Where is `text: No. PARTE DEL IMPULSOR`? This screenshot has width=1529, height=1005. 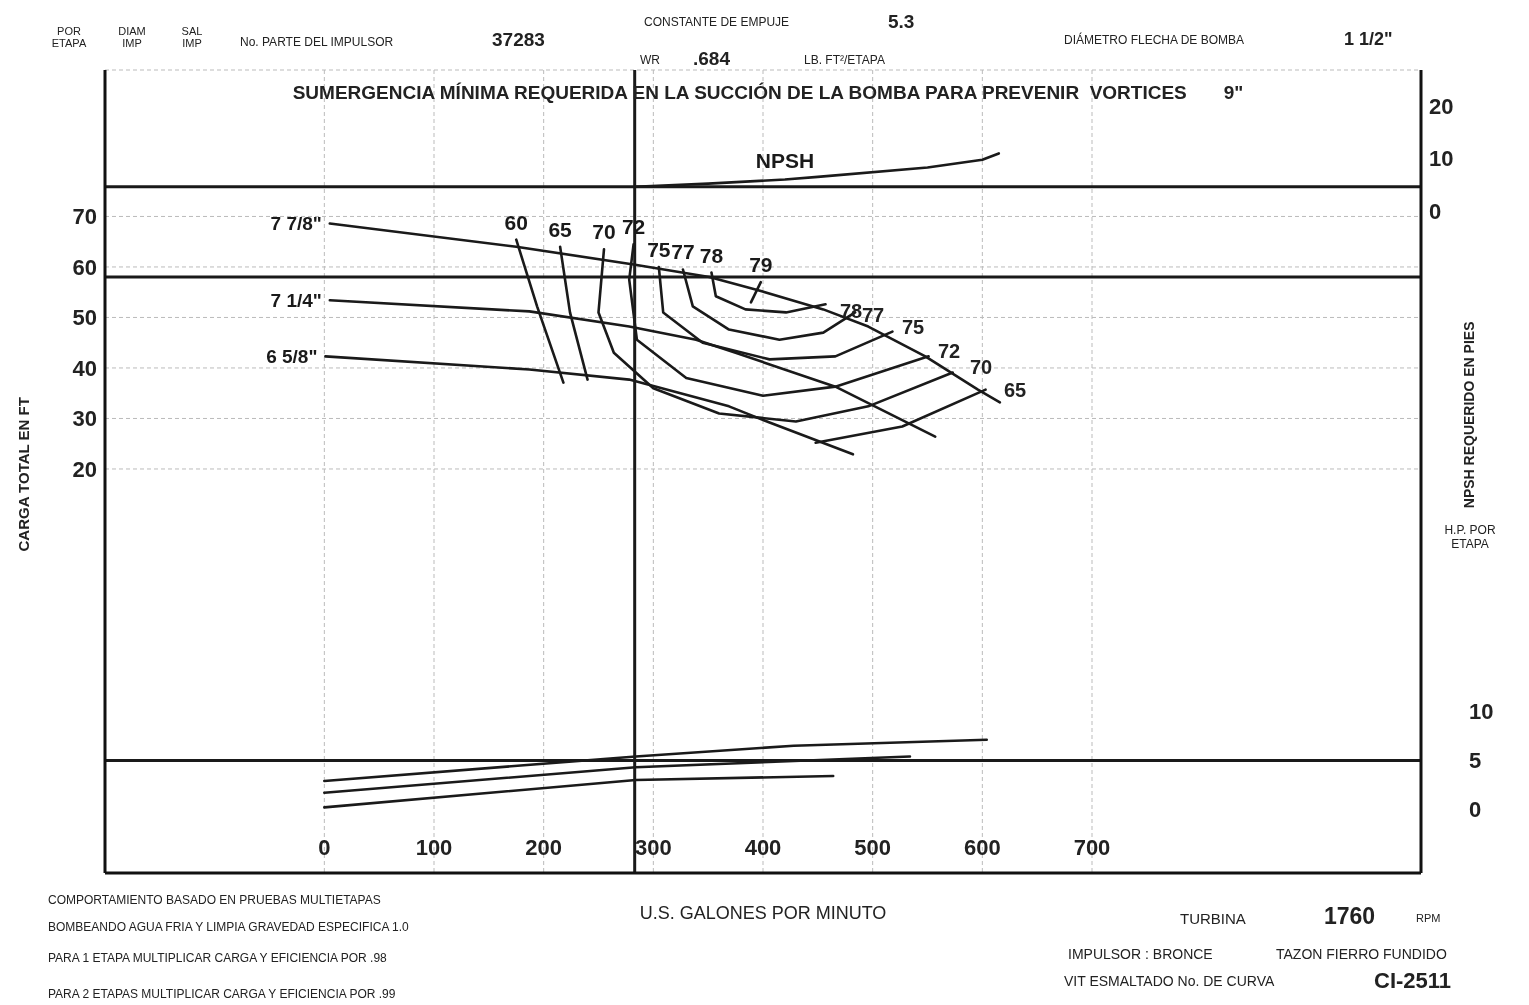
text: No. PARTE DEL IMPULSOR is located at coordinates (317, 42).